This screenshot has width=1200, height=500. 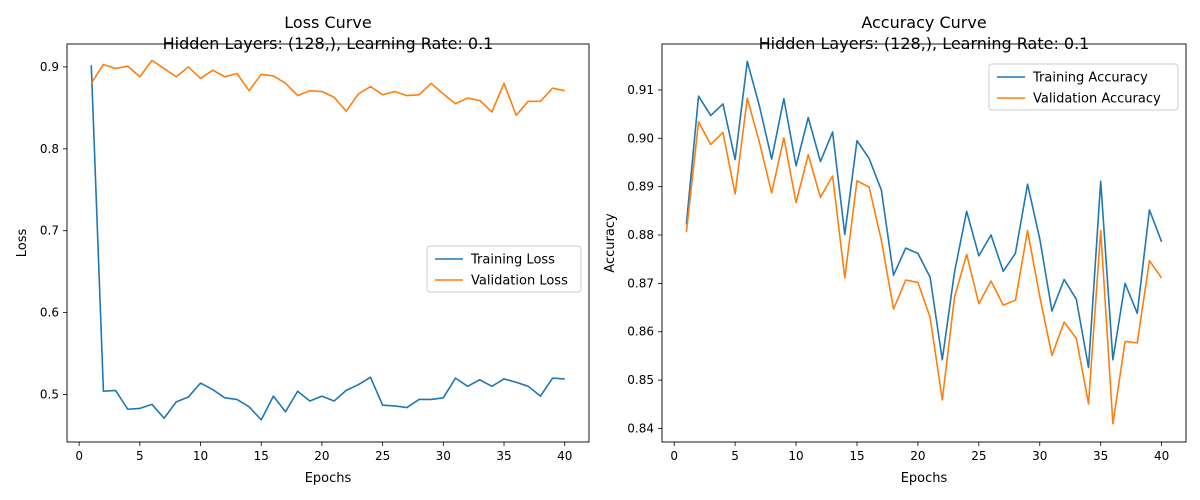 I want to click on y-tick-label: 0.88, so click(x=640, y=235).